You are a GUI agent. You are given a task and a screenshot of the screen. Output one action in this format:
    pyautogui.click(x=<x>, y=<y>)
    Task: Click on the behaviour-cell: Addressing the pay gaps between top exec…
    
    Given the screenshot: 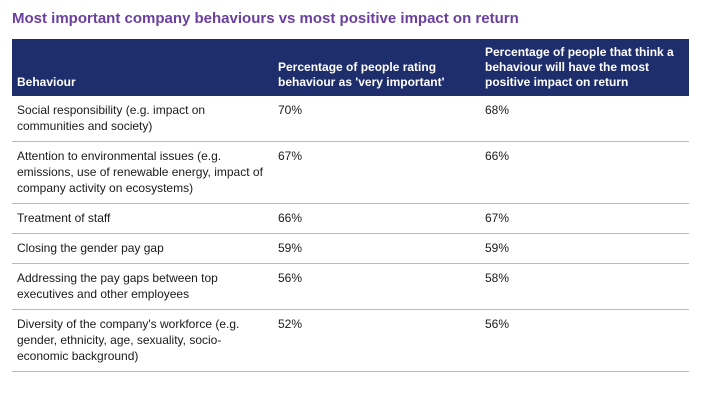 What is the action you would take?
    pyautogui.click(x=142, y=286)
    